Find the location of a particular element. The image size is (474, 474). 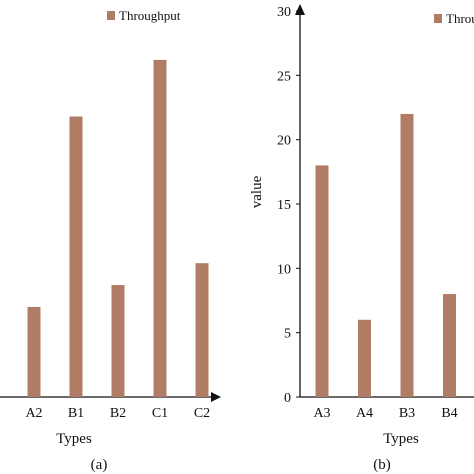

panel-b-x-tick-labels: A3 A4 B3 B4 is located at coordinates (385, 413).